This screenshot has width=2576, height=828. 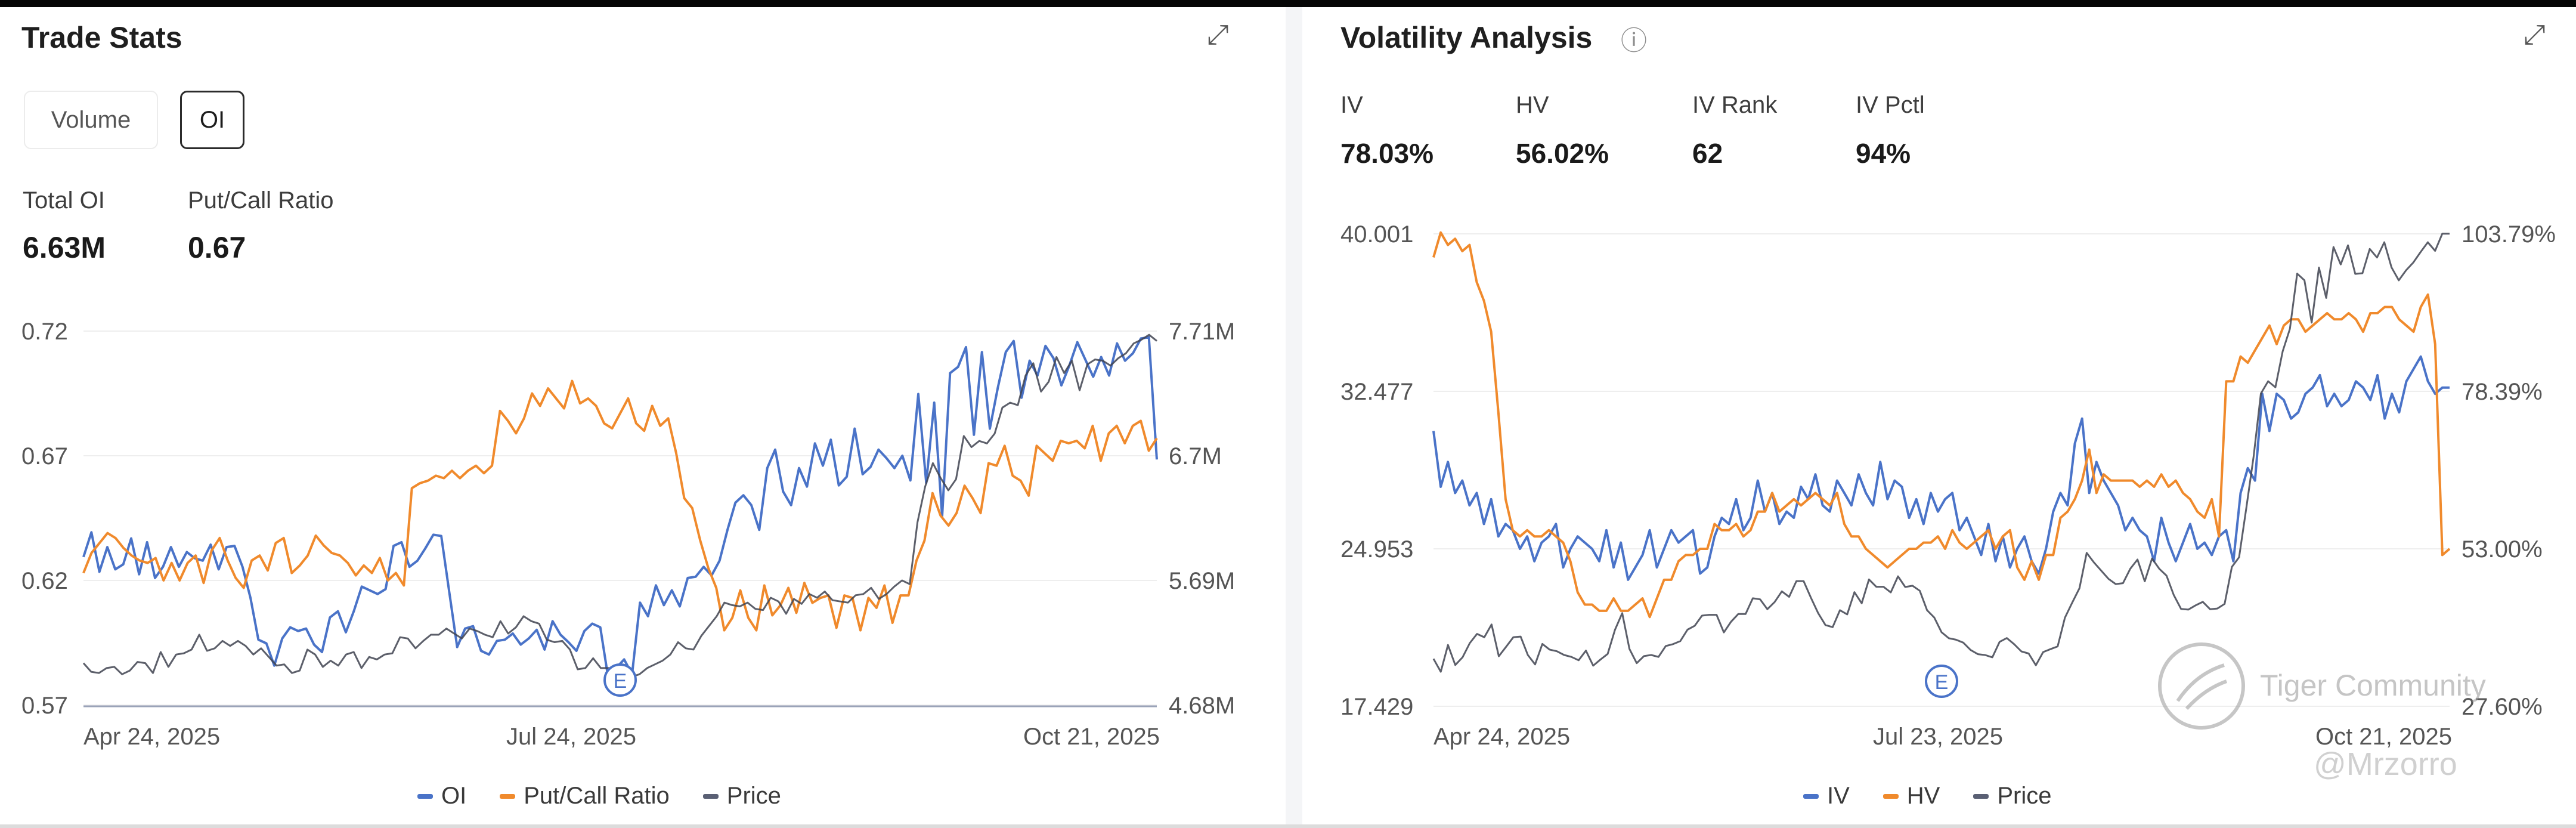 I want to click on volatility-legend: IV HV Price, so click(x=1927, y=796).